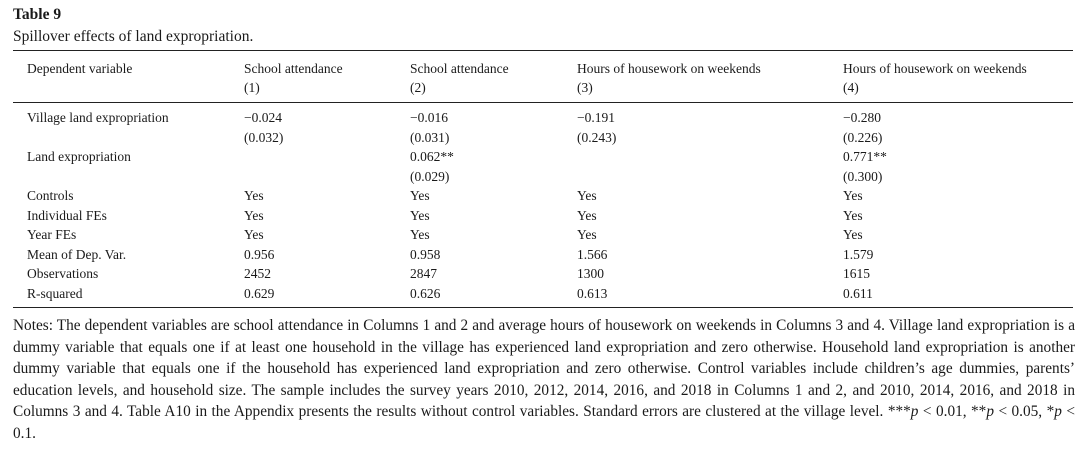 This screenshot has width=1080, height=453. What do you see at coordinates (133, 36) in the screenshot?
I see `table-title: Spillover effects of land expropriation.` at bounding box center [133, 36].